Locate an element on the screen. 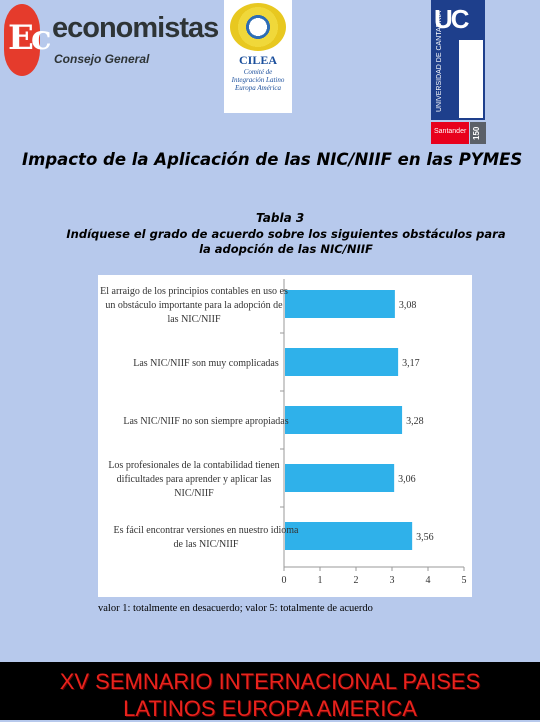 This screenshot has height=722, width=540. footer-line-1: XV SEMNARIO INTERNACIONAL PAISES is located at coordinates (270, 681).